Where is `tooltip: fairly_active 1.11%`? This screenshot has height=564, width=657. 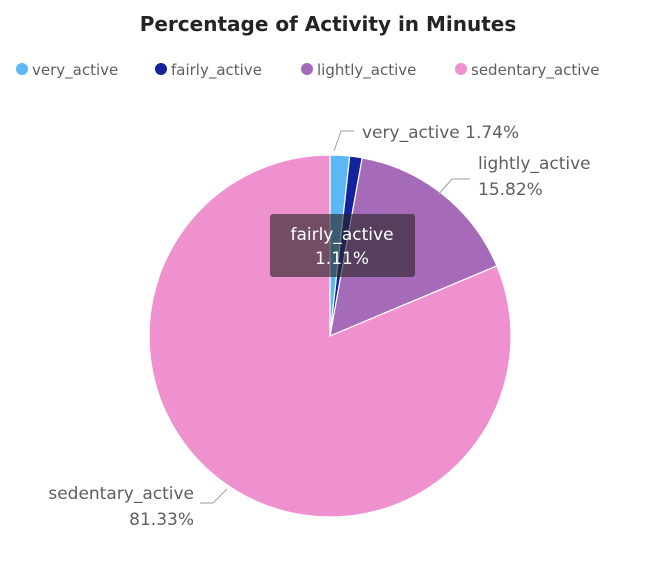
tooltip: fairly_active 1.11% is located at coordinates (342, 245).